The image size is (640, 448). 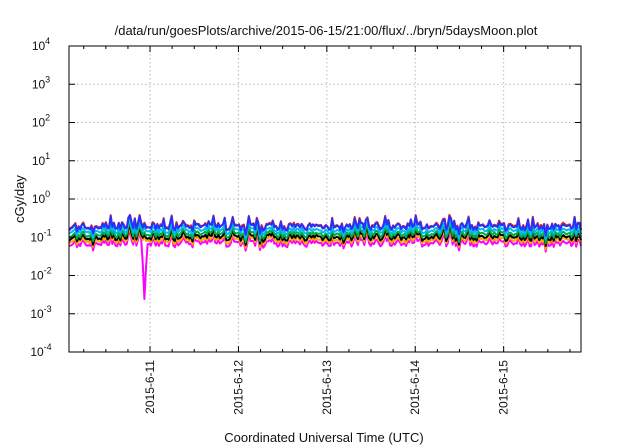 I want to click on x-tick-label: 2015-6-13, so click(x=327, y=387).